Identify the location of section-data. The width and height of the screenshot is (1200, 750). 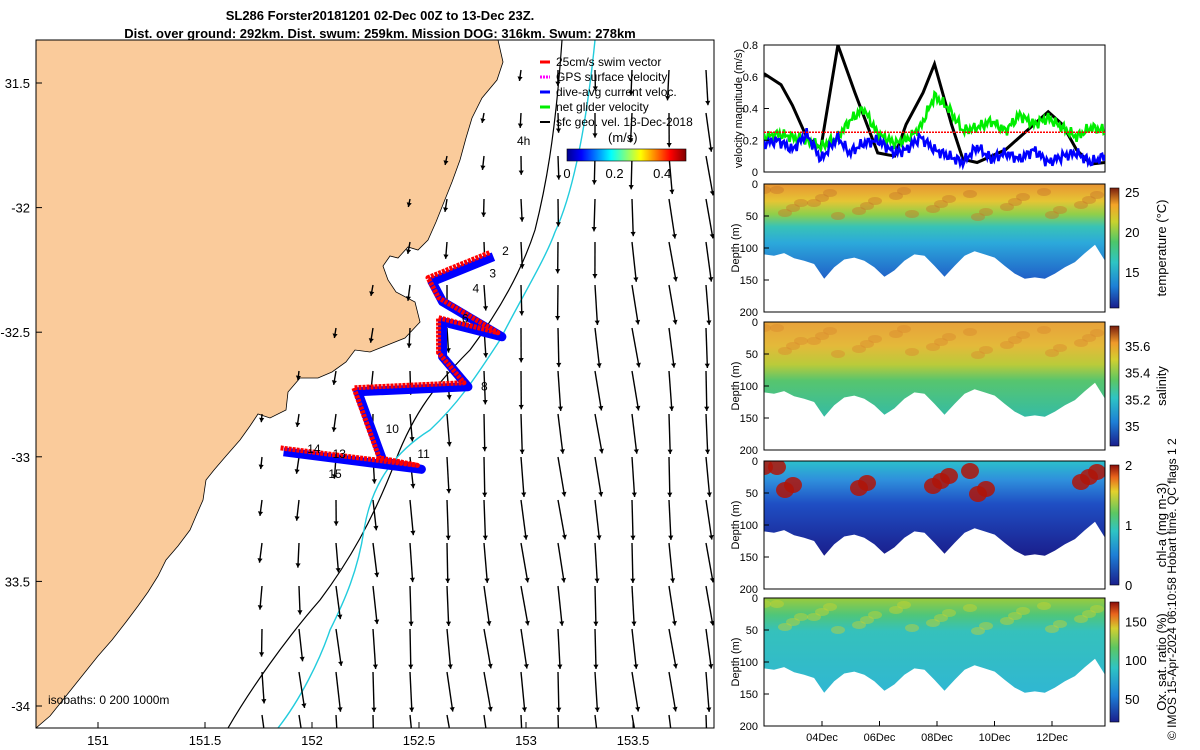
(934, 508).